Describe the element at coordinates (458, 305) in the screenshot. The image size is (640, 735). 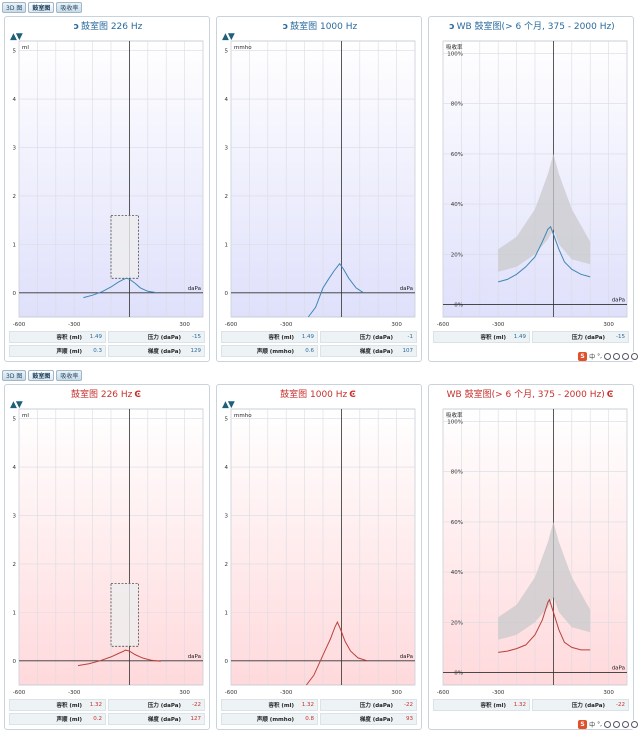
I see `y-tick-label: 0%` at that location.